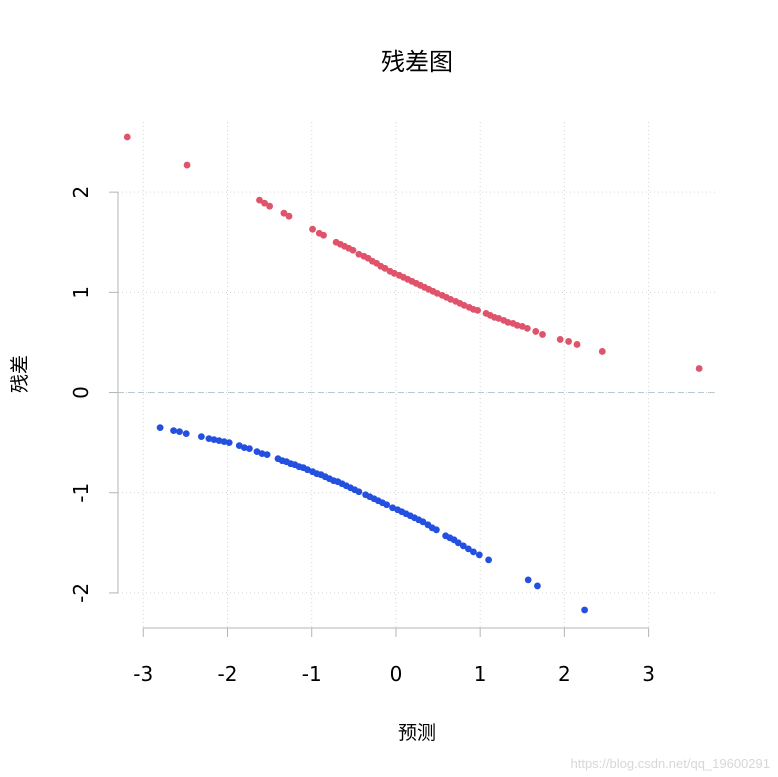 Image resolution: width=778 pixels, height=777 pixels. I want to click on y-tick-label: -2, so click(81, 593).